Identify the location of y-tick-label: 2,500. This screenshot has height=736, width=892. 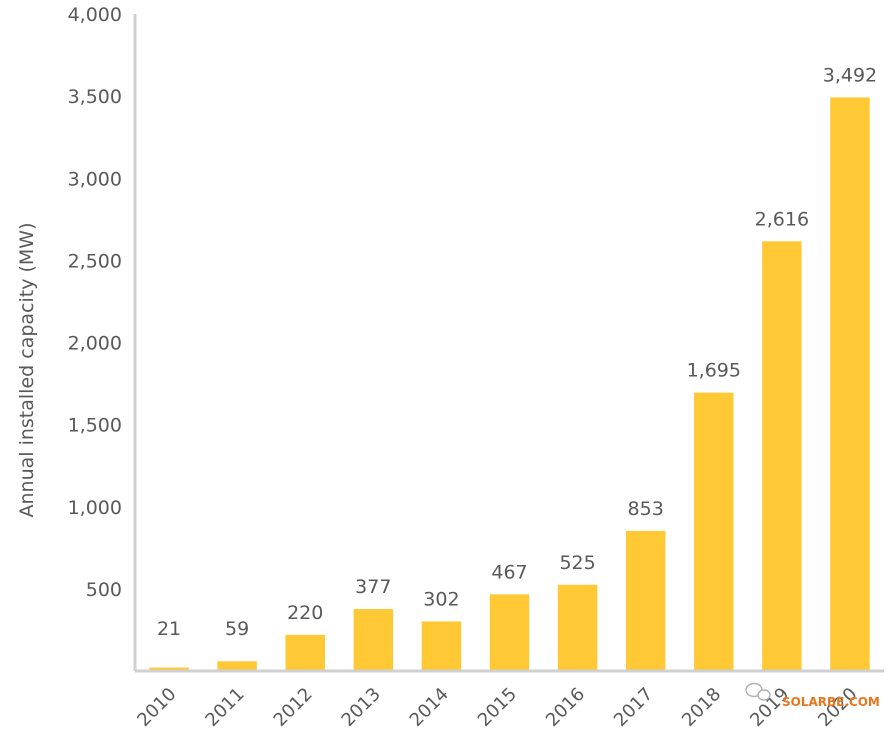
(95, 261).